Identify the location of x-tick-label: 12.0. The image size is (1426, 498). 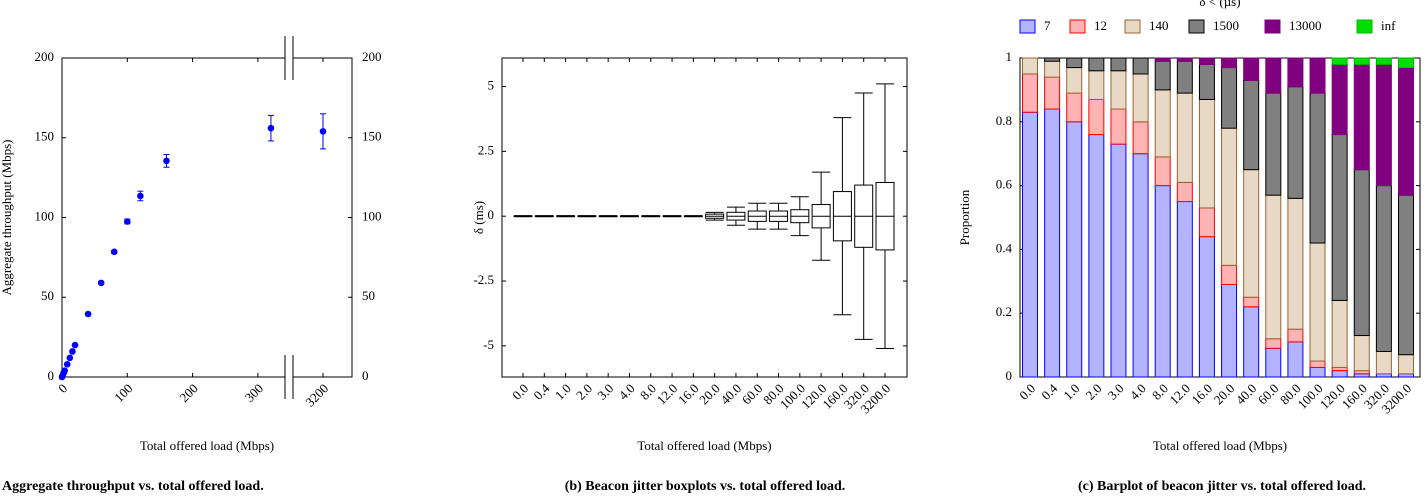
(1179, 394).